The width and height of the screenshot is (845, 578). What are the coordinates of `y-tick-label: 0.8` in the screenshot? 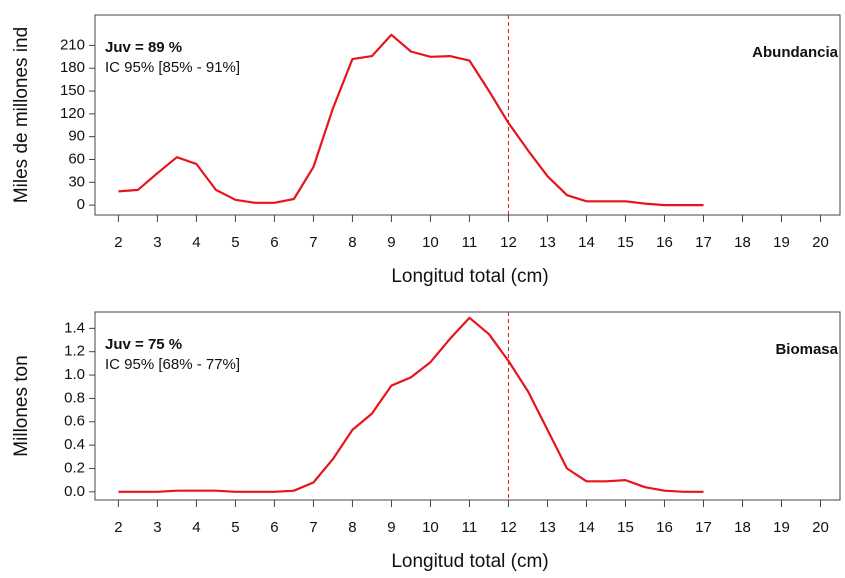 It's located at (74, 397).